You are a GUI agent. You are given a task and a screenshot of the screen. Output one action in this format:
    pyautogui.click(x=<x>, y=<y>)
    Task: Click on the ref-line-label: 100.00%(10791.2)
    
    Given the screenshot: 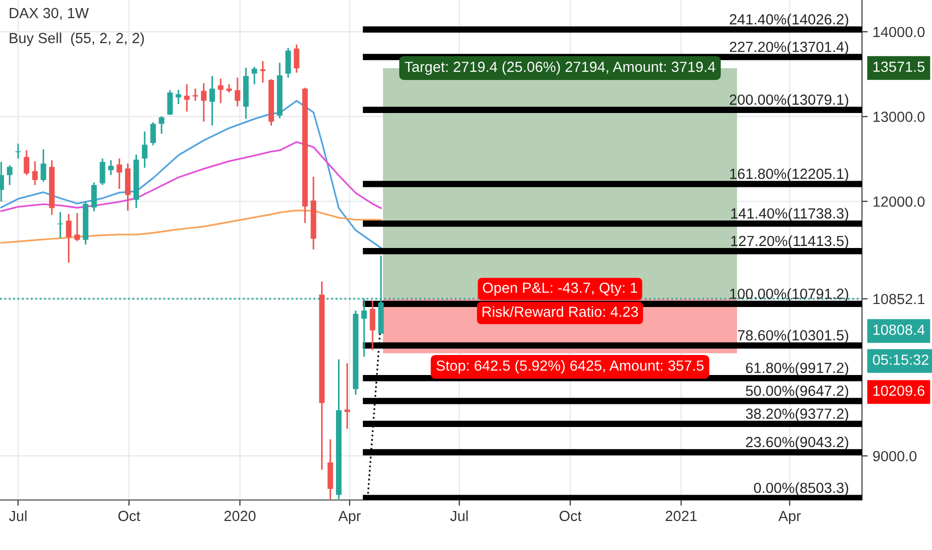 What is the action you would take?
    pyautogui.click(x=789, y=295)
    